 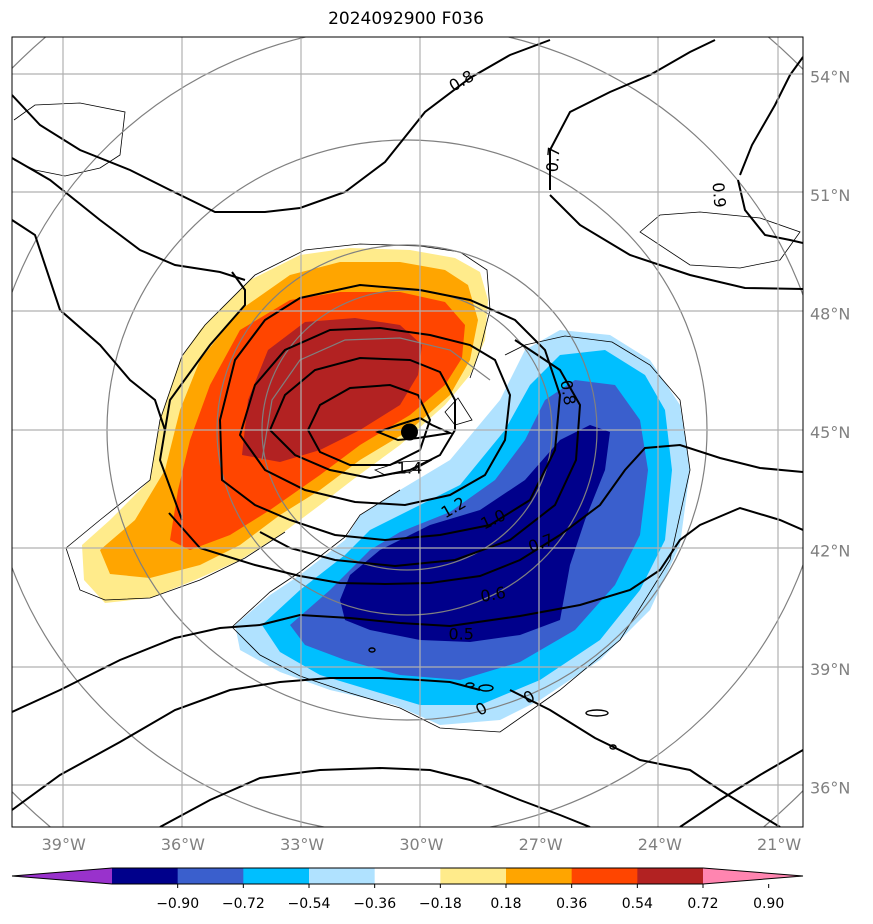 I want to click on colorbar, so click(x=407, y=876).